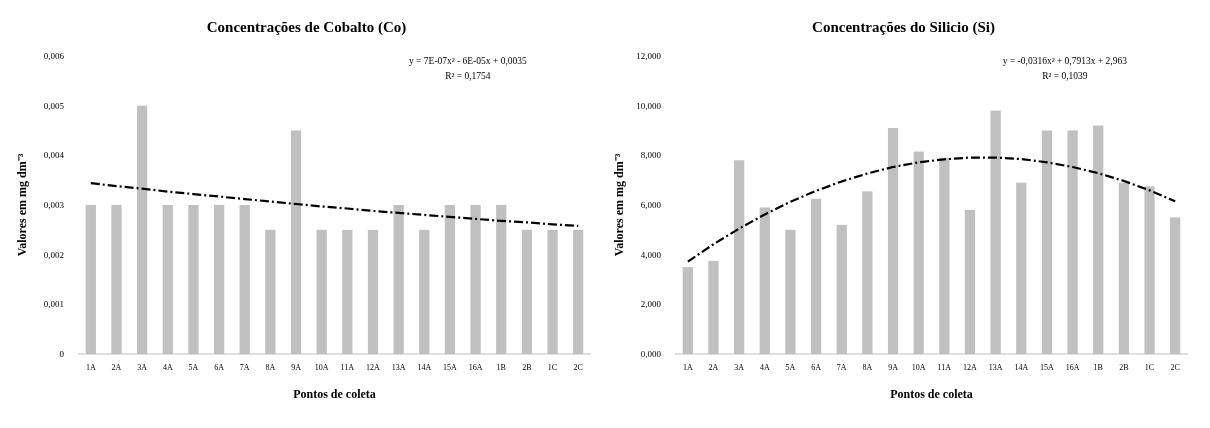  Describe the element at coordinates (54, 155) in the screenshot. I see `y-tick-label: 0,004` at that location.